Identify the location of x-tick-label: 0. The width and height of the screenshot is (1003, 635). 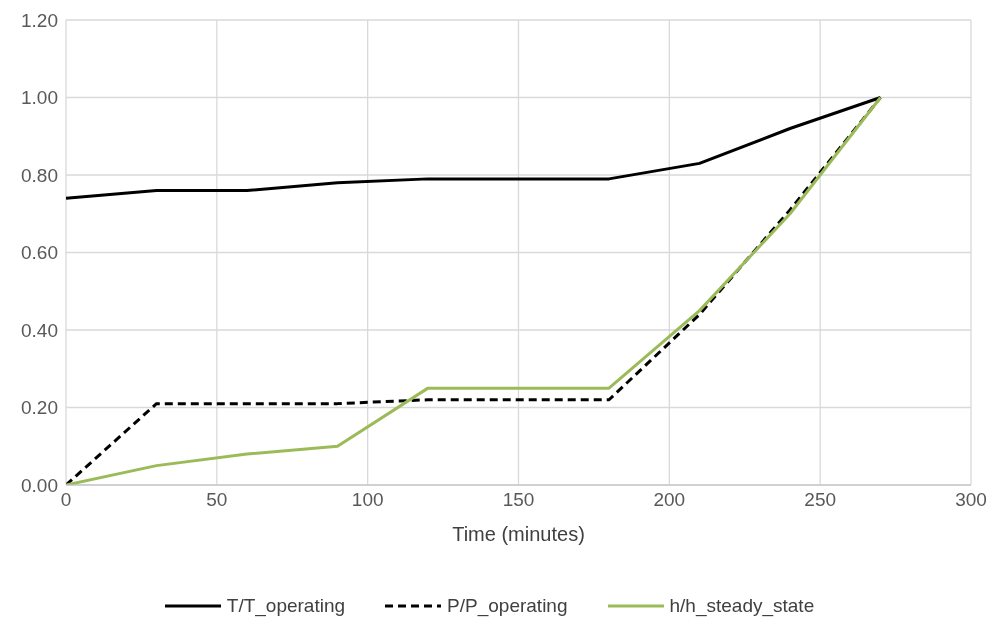
(66, 500).